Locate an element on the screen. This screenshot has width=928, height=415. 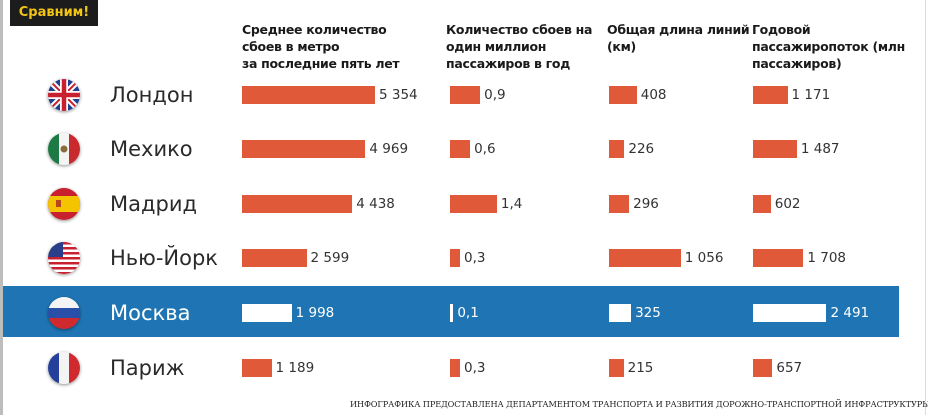
mexico-flag-icon is located at coordinates (64, 149).